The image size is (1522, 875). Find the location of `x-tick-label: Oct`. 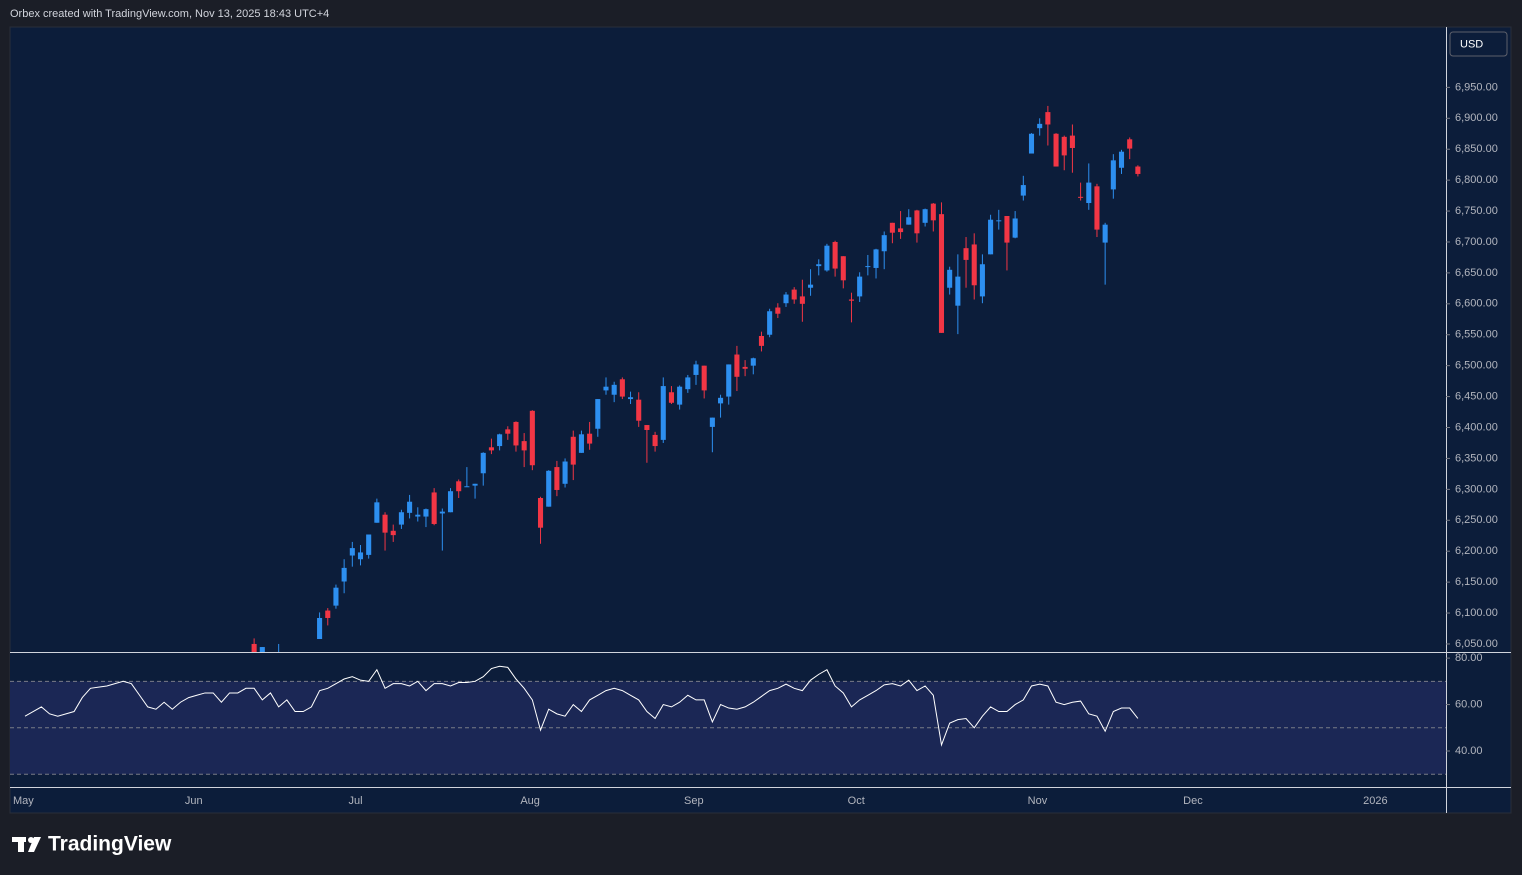

x-tick-label: Oct is located at coordinates (856, 801).